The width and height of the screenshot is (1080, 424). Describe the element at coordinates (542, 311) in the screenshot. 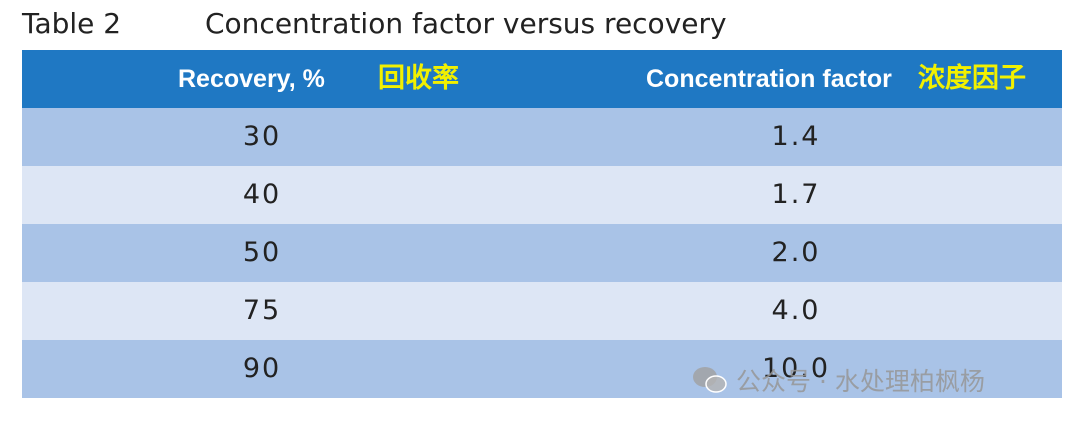

I see `table-row: 75 4.0` at that location.